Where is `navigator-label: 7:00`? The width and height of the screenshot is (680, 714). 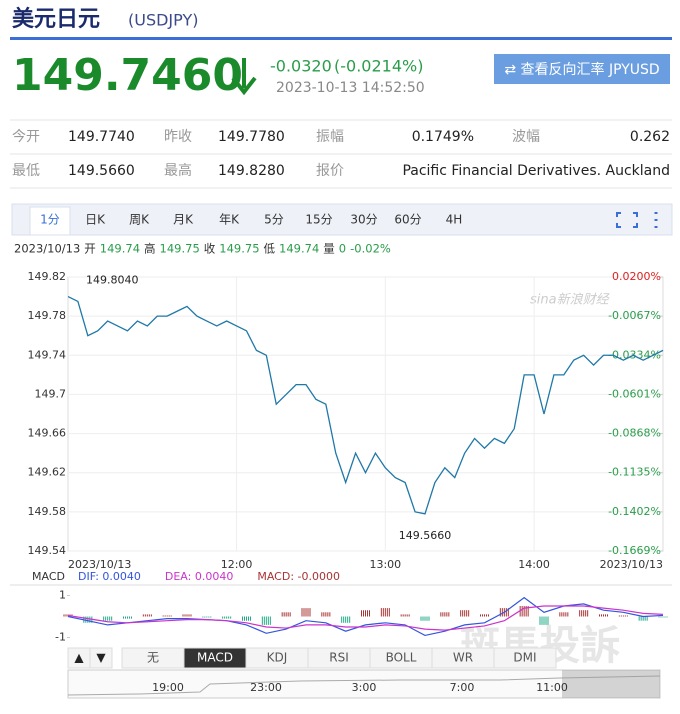 navigator-label: 7:00 is located at coordinates (462, 687).